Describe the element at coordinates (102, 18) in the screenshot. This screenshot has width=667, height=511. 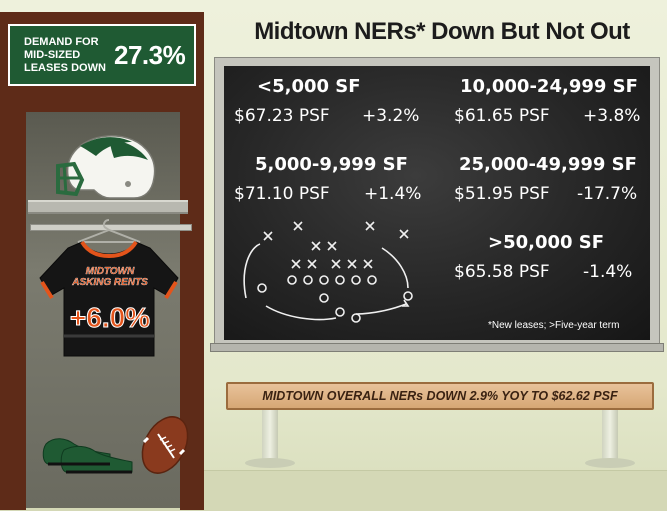
I see `locker-top-frame` at that location.